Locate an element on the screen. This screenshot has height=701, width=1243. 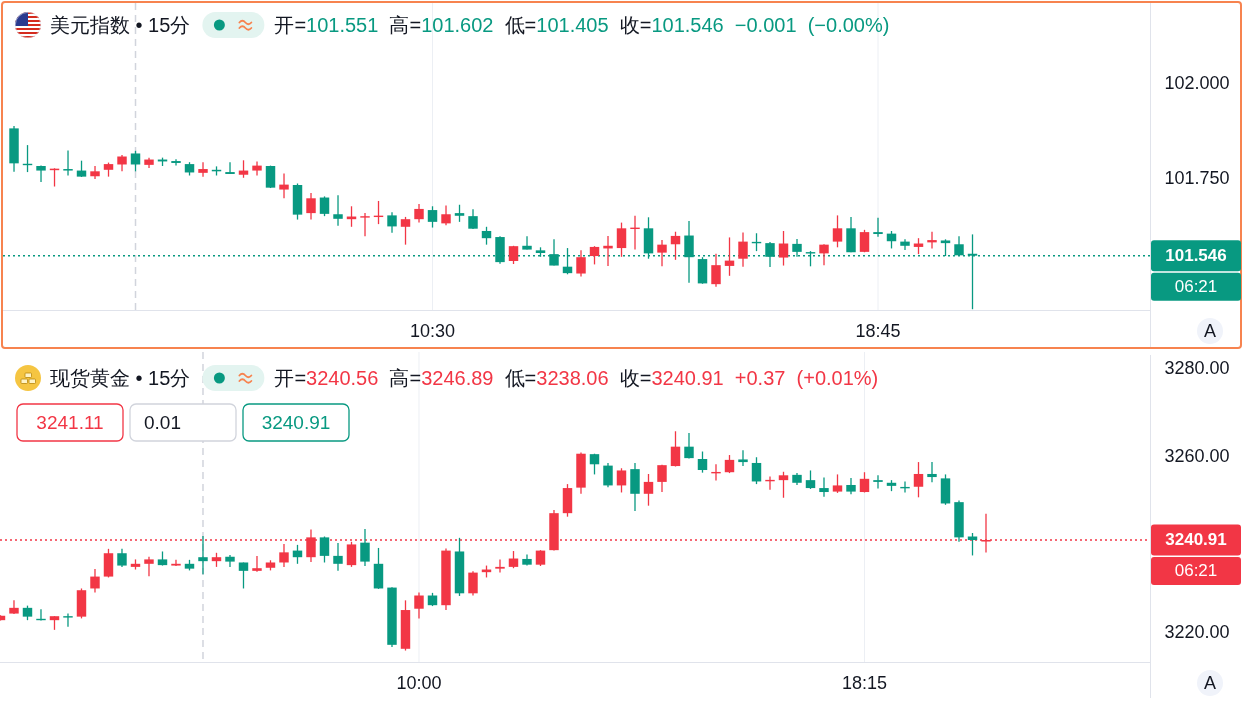
annotation: 3241.11 is located at coordinates (70, 422).